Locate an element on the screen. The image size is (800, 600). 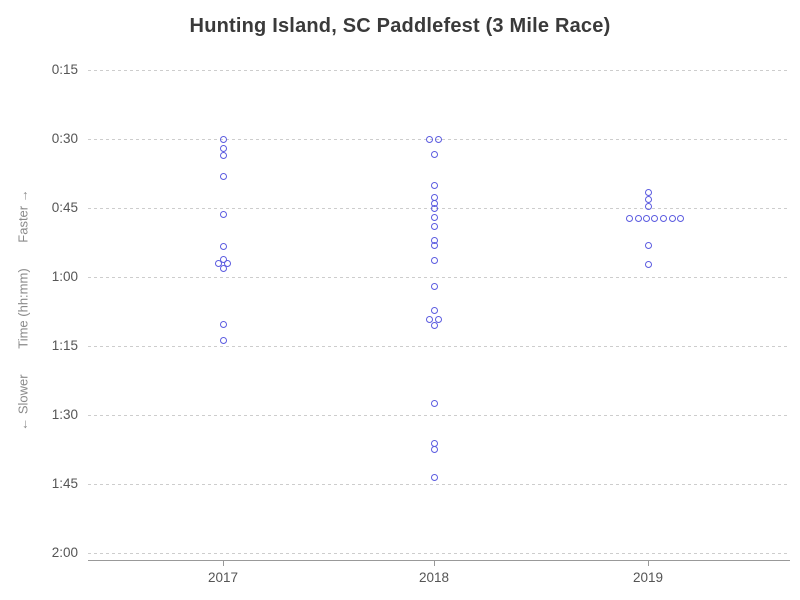
y-tick-label: 0:15 is located at coordinates (64, 69).